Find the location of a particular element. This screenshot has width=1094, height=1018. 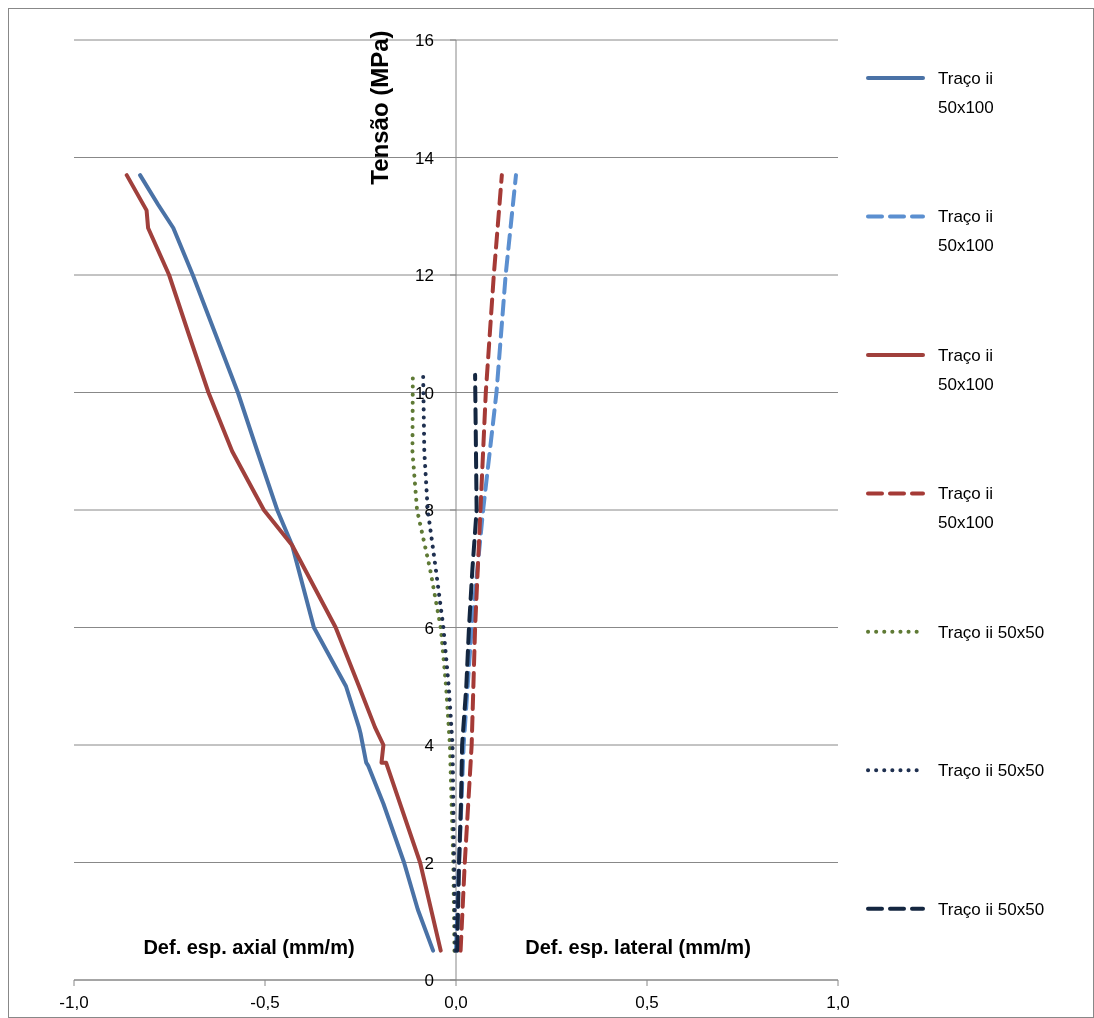

x-tick-label: -1,0 is located at coordinates (74, 1002).